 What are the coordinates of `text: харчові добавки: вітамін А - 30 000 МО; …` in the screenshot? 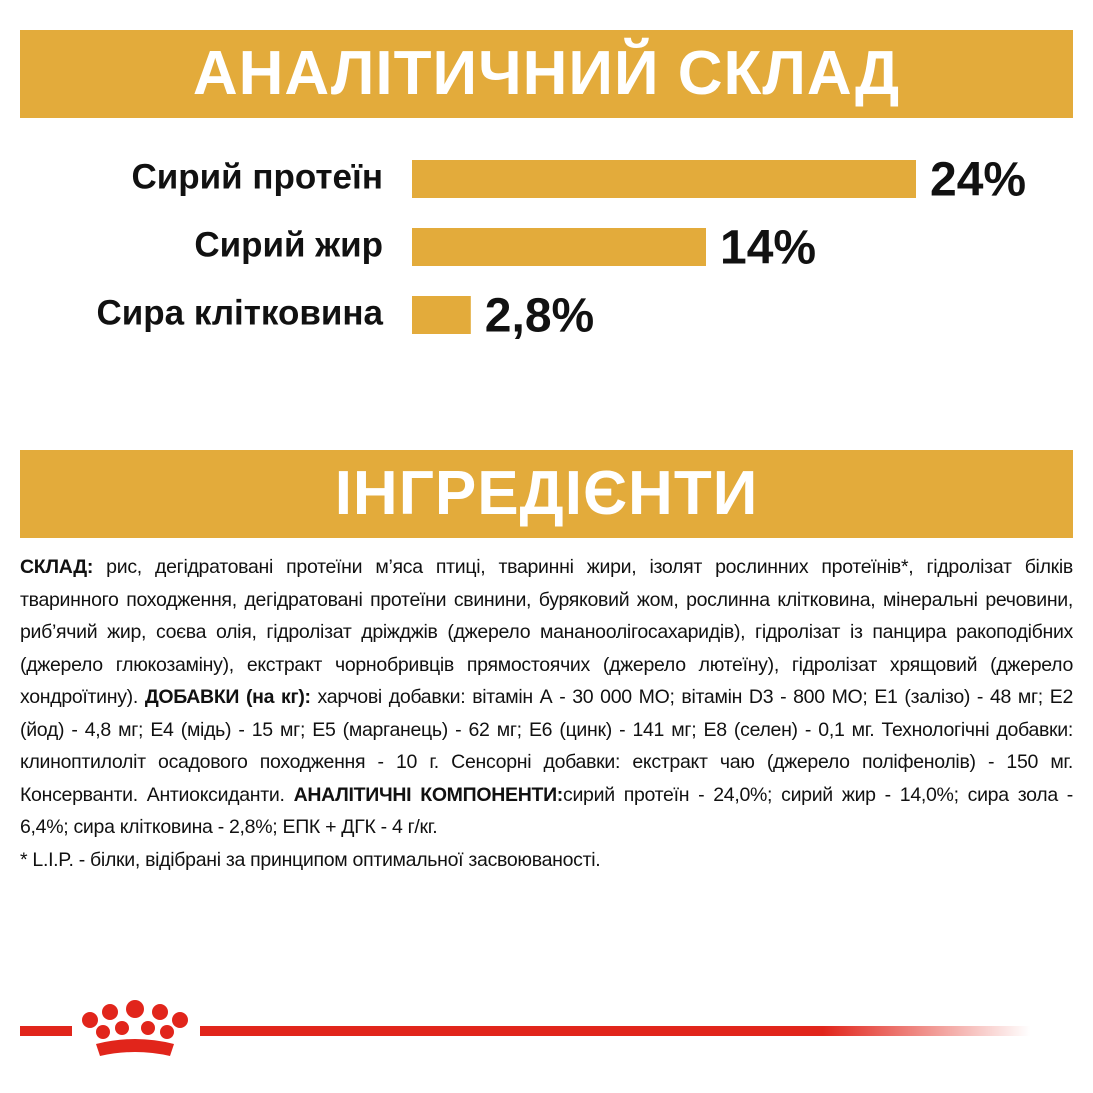 It's located at (546, 746).